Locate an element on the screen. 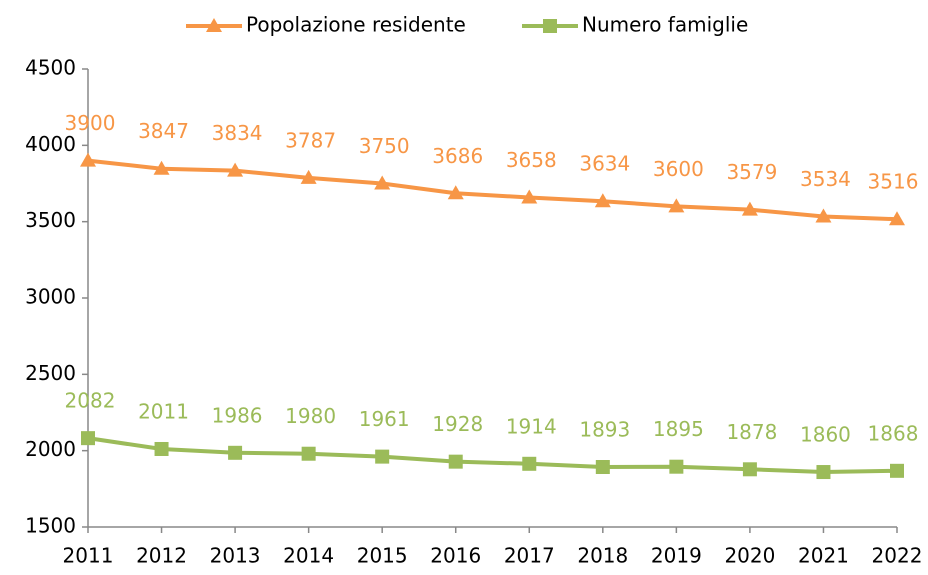  data-label: 3750 is located at coordinates (384, 146).